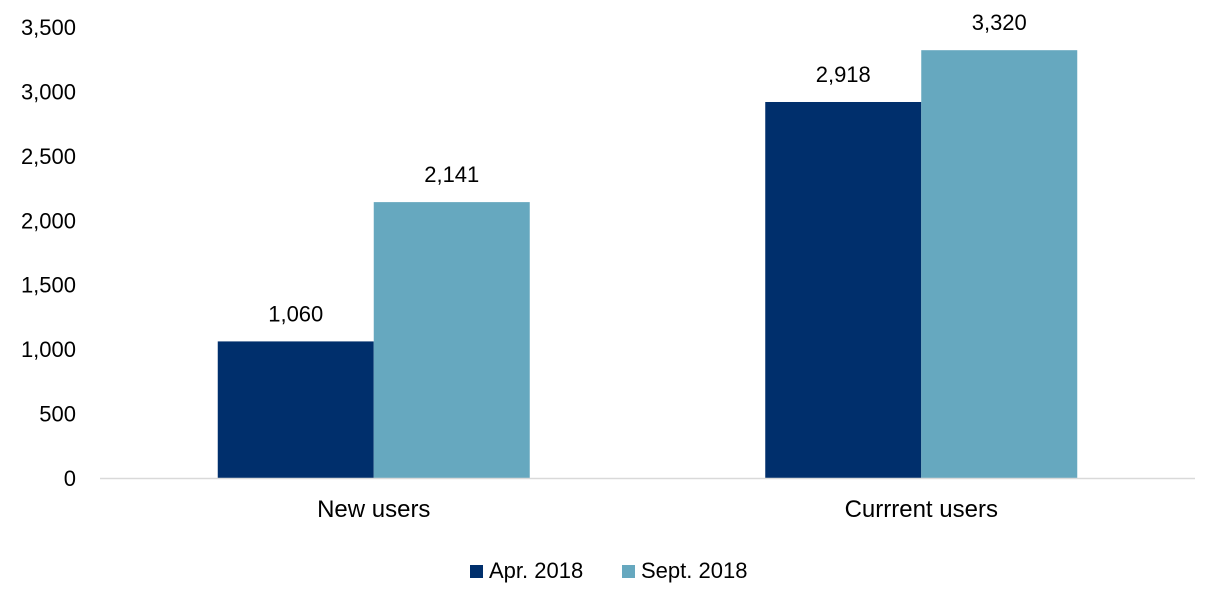  Describe the element at coordinates (999, 22) in the screenshot. I see `bar-value-label: 3,320` at that location.